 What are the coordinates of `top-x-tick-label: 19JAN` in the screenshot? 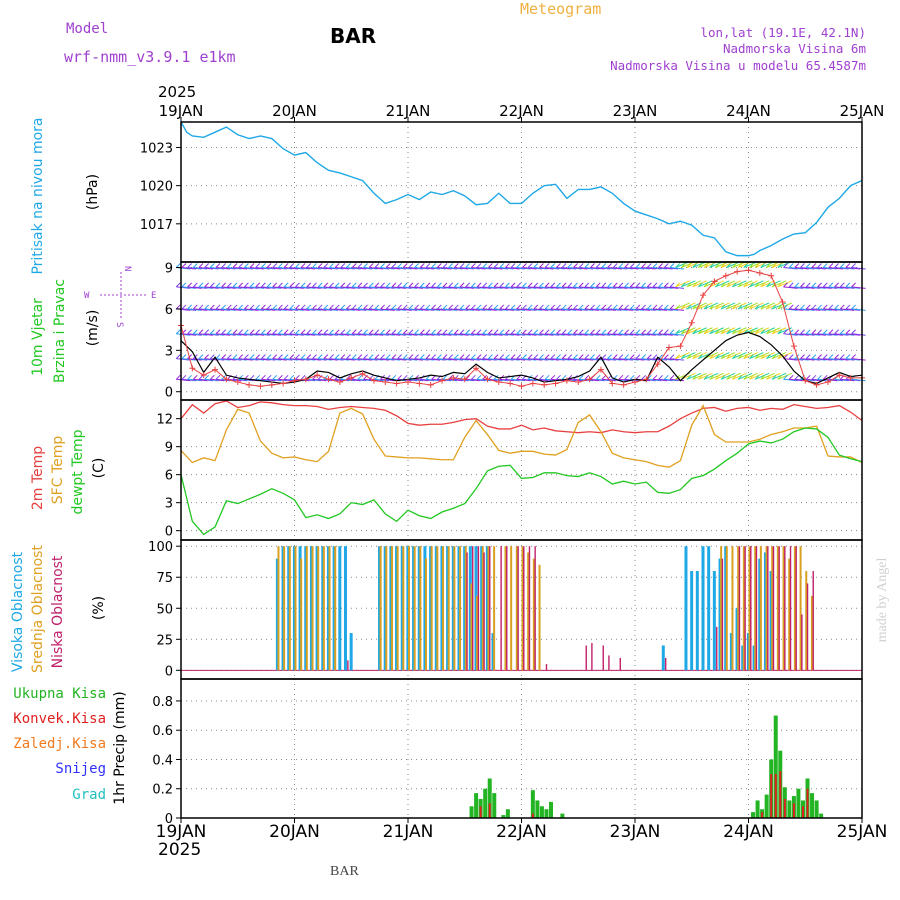 It's located at (181, 111).